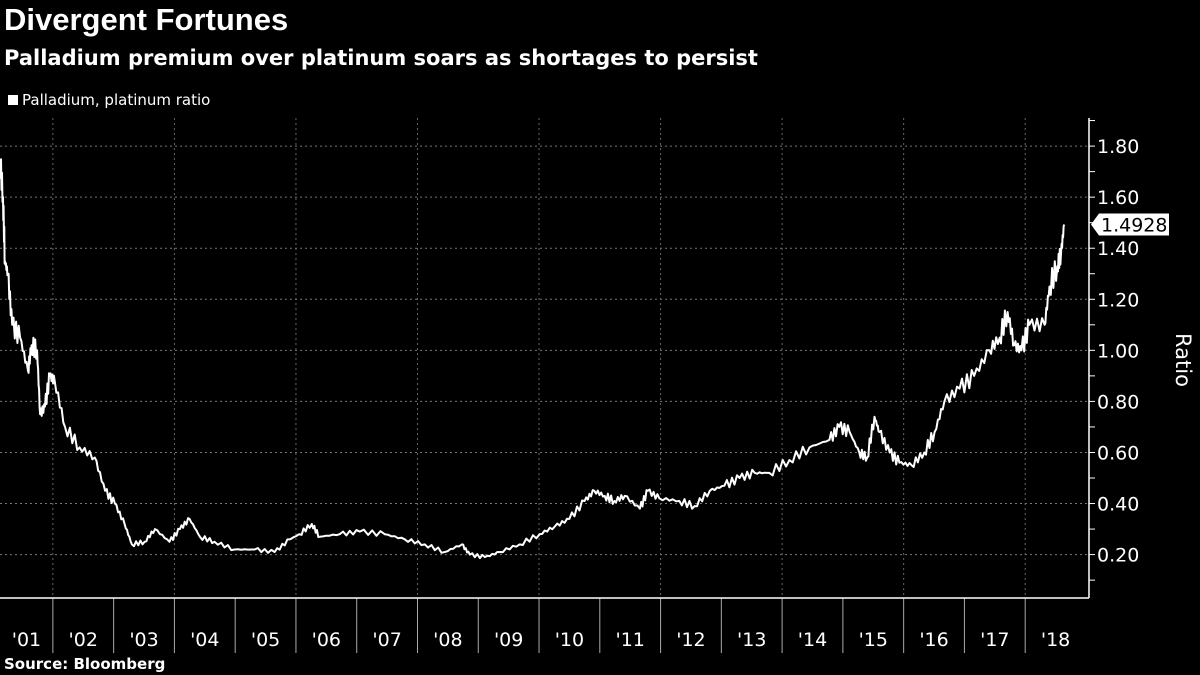 This screenshot has height=675, width=1200. I want to click on y-tick-label: 0.60, so click(1118, 453).